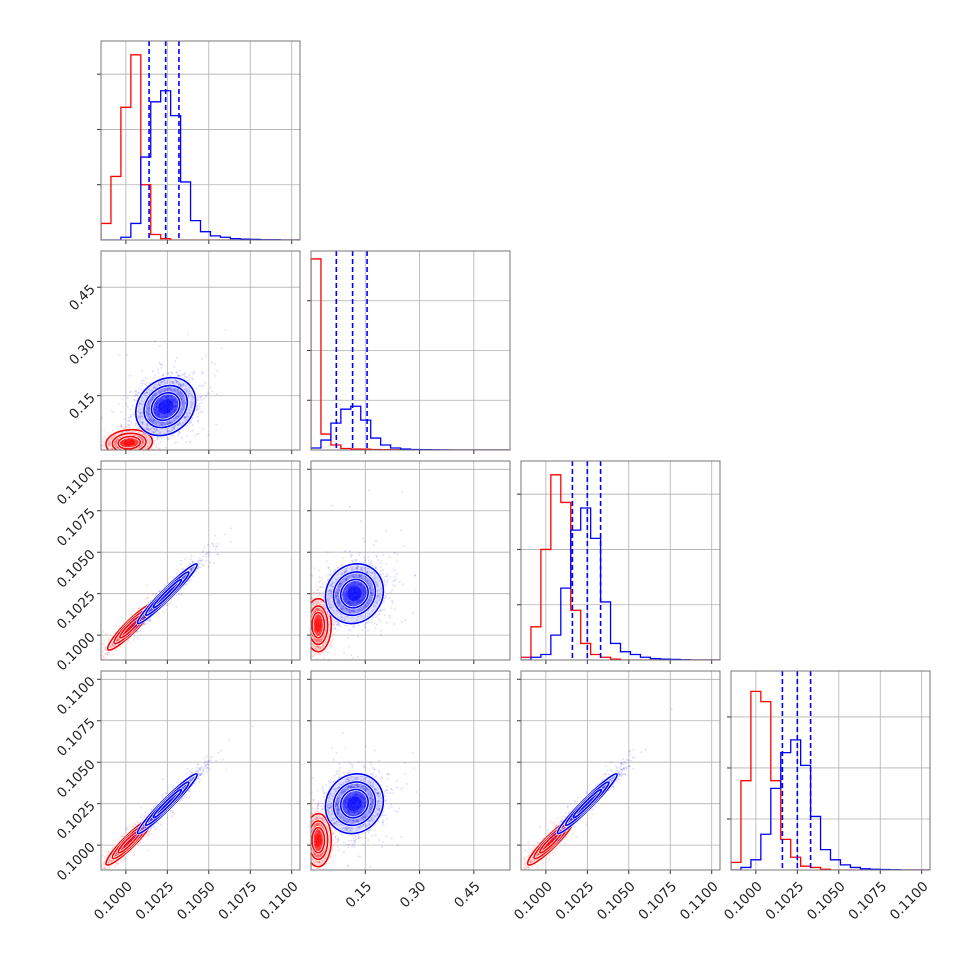 This screenshot has width=970, height=970. I want to click on histogram-step, so click(200, 165).